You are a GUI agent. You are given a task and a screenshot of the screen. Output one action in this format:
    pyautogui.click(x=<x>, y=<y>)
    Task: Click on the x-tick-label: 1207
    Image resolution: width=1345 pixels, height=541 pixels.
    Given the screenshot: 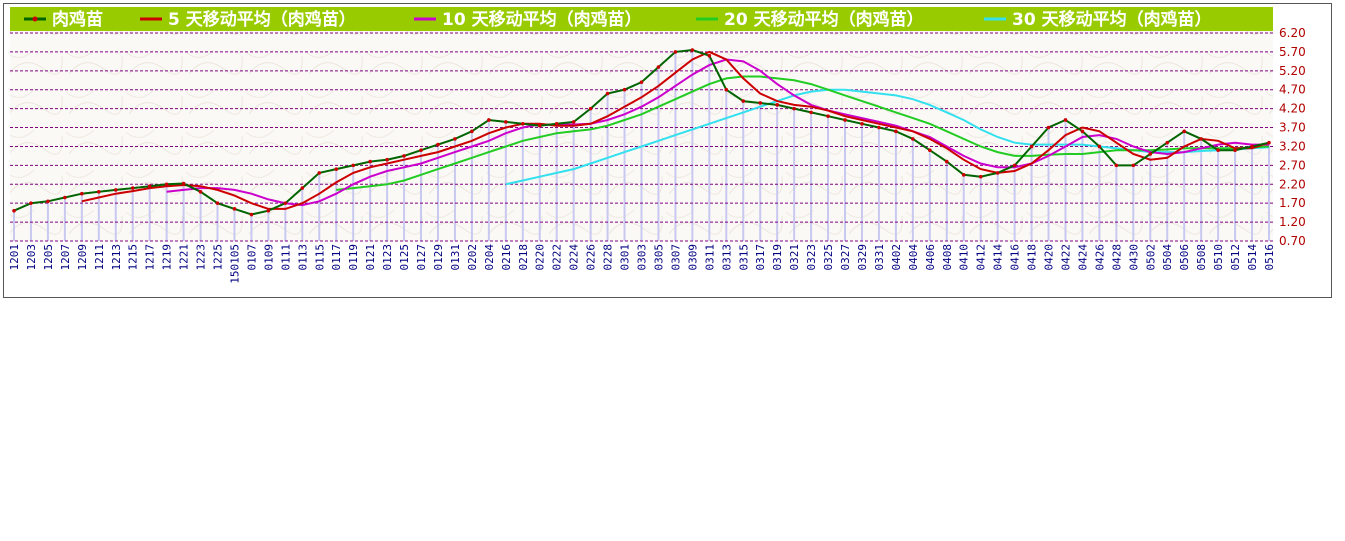 What is the action you would take?
    pyautogui.click(x=65, y=257)
    